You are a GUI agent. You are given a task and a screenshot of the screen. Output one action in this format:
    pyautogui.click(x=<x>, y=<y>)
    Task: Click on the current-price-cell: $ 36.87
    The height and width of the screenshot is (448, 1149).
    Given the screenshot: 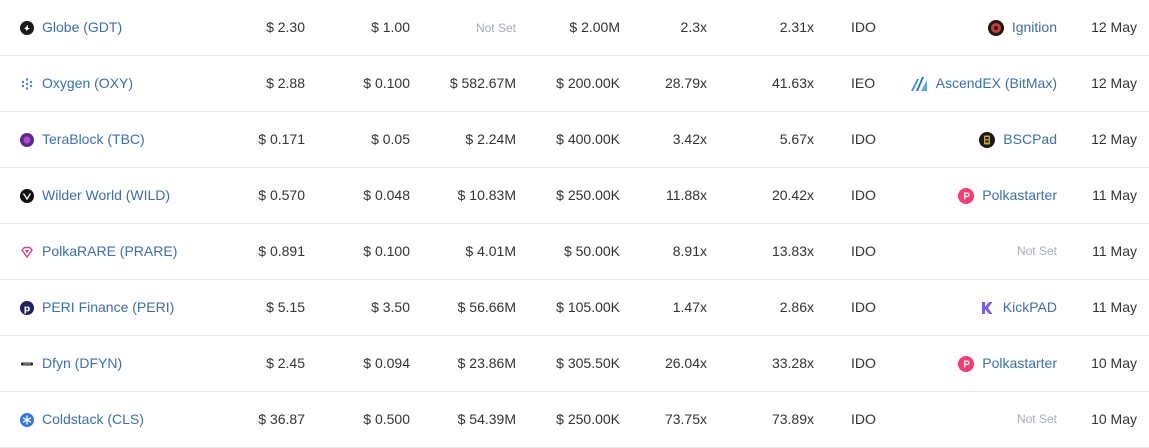 What is the action you would take?
    pyautogui.click(x=260, y=419)
    